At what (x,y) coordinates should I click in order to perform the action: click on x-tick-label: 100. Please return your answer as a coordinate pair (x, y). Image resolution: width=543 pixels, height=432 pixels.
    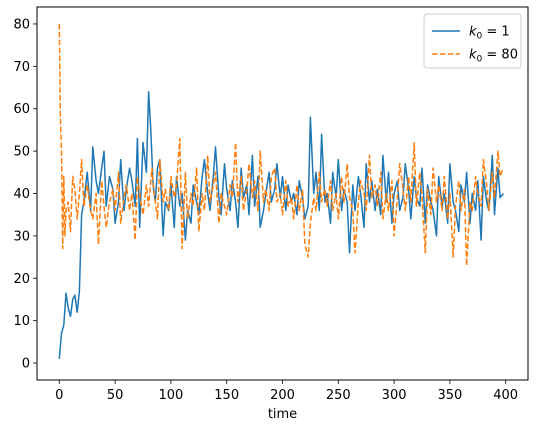
    Looking at the image, I should click on (170, 395).